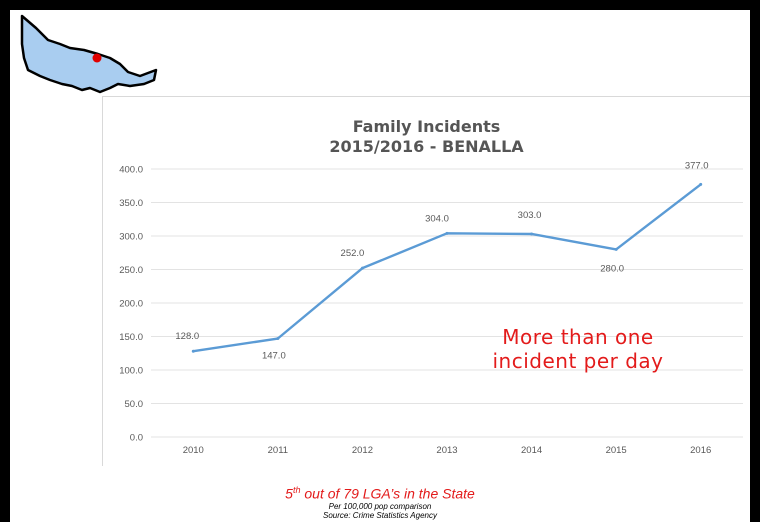 This screenshot has height=522, width=760. What do you see at coordinates (362, 450) in the screenshot?
I see `x-tick-label: 2012` at bounding box center [362, 450].